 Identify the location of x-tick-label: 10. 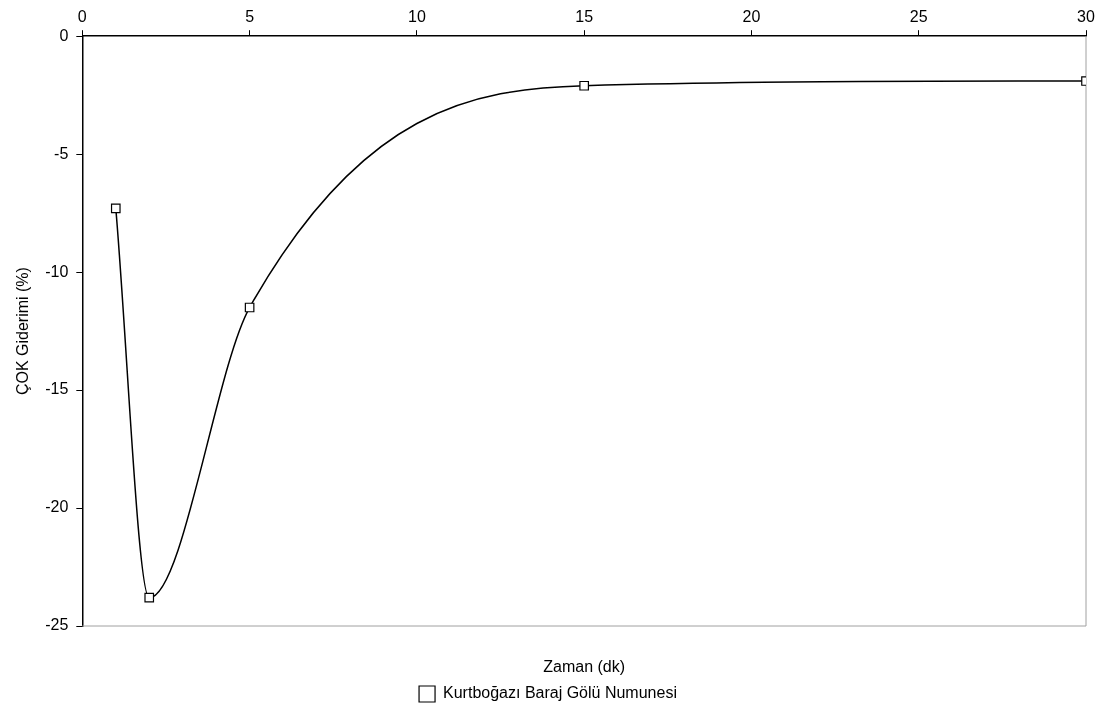
(416, 17).